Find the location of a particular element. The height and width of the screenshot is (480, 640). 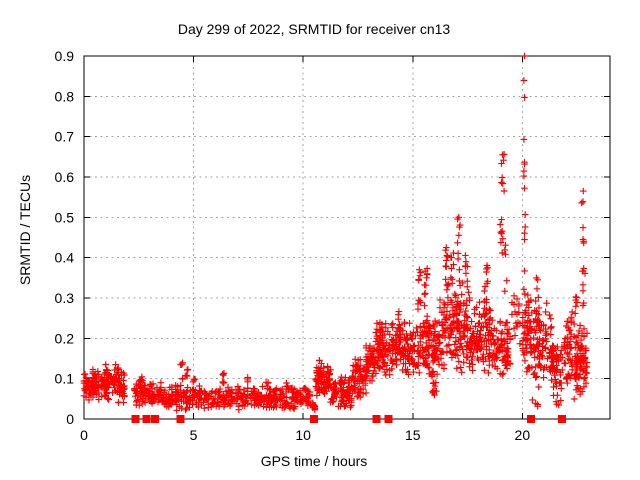

y-tick-label: 0.2 is located at coordinates (65, 338).